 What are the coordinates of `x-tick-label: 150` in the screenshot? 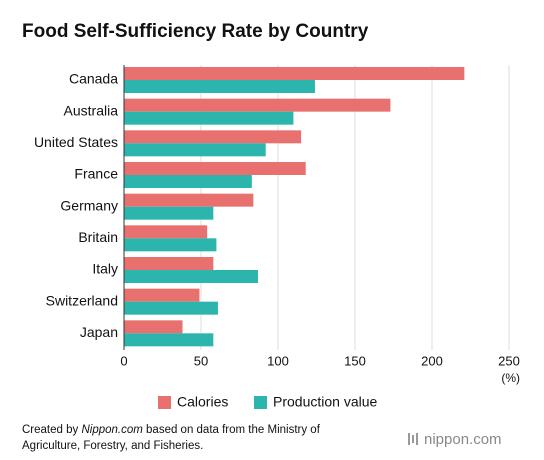 It's located at (355, 360).